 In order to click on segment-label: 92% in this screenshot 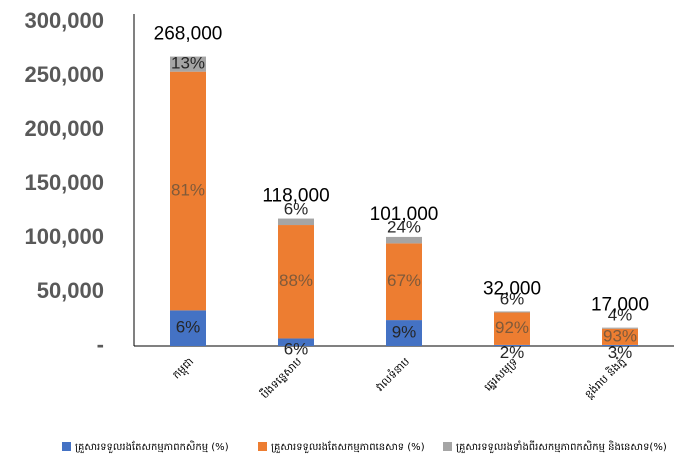, I will do `click(512, 327)`.